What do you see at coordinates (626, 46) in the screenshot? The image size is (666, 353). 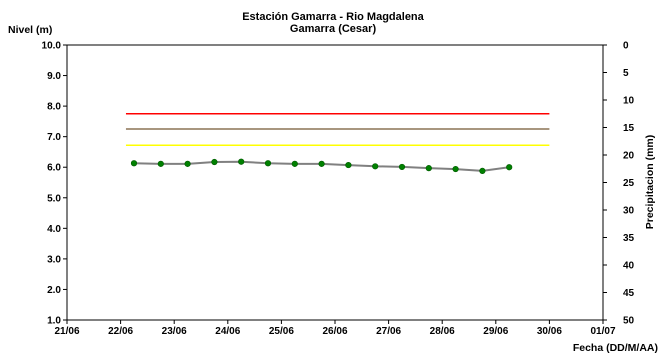 I see `y2-tick-label: 0` at bounding box center [626, 46].